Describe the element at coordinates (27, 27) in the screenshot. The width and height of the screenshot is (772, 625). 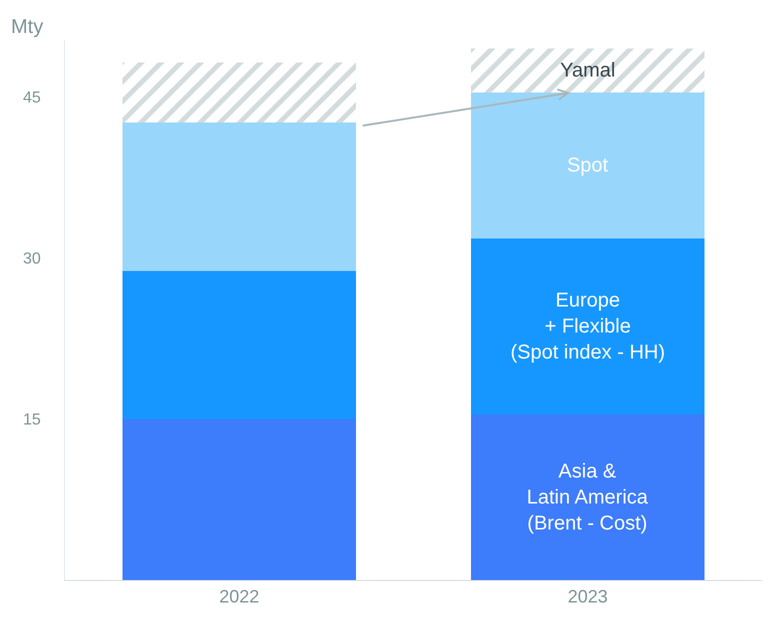
I see `y-axis-title: Mty` at that location.